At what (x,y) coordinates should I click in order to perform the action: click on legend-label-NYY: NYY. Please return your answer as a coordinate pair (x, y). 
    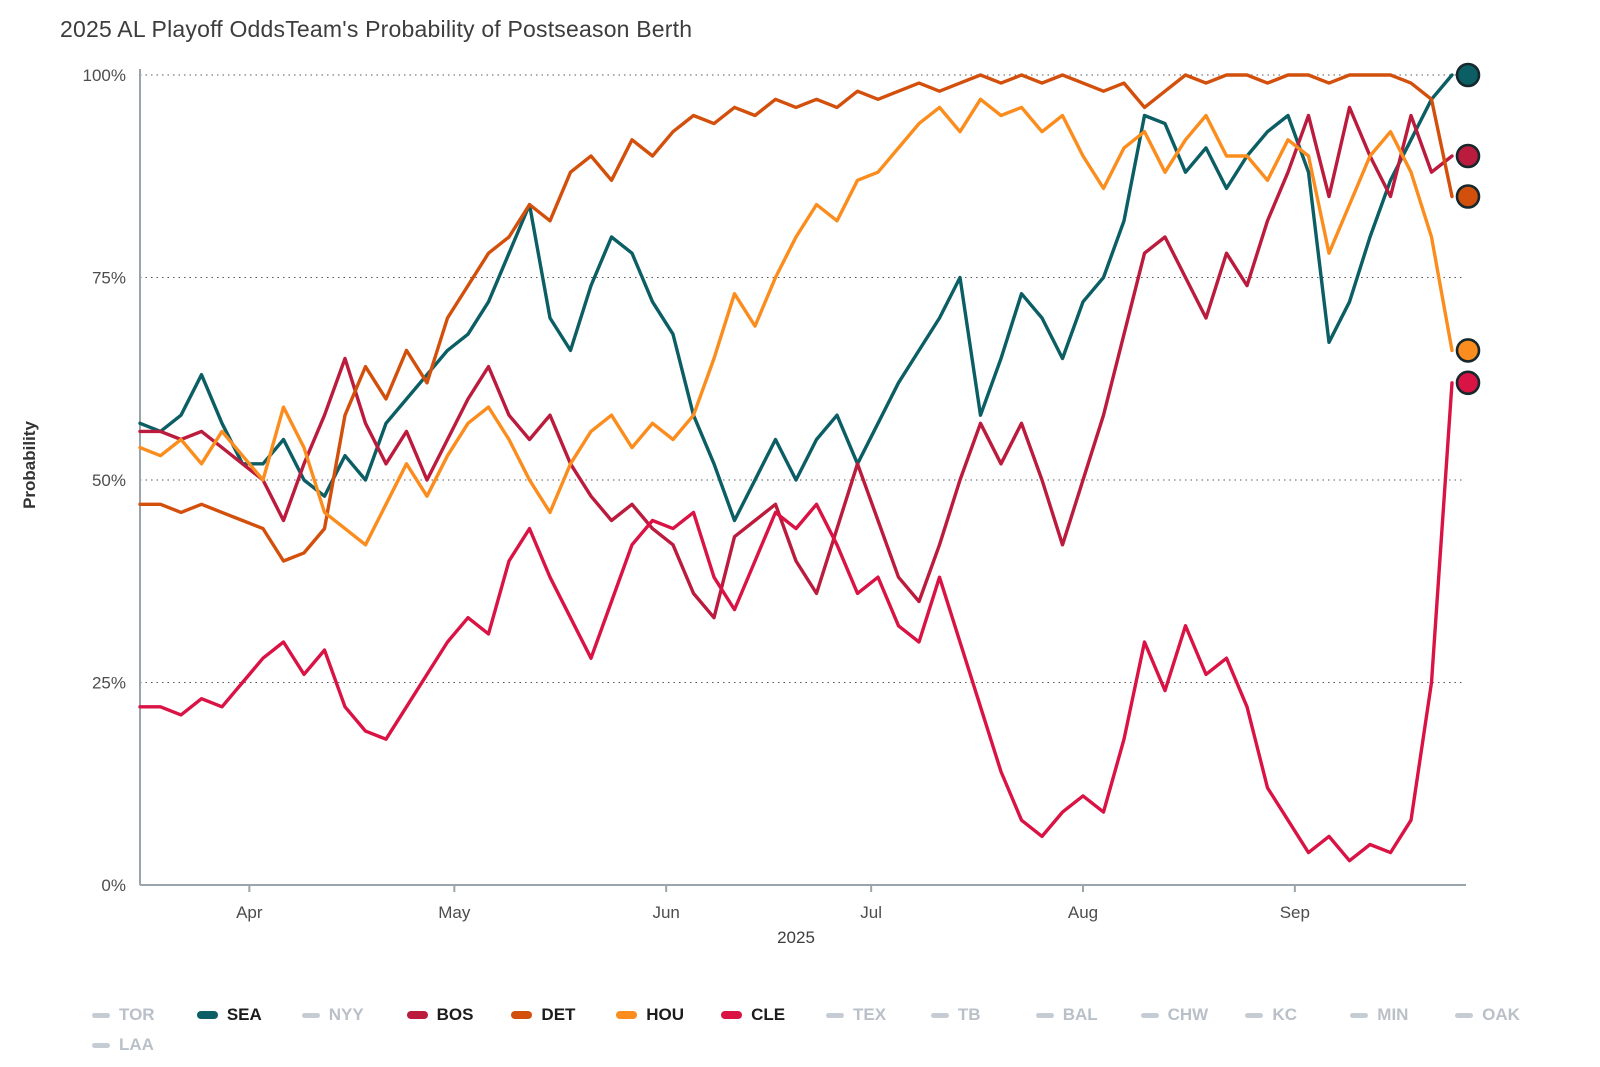
    Looking at the image, I should click on (346, 1014).